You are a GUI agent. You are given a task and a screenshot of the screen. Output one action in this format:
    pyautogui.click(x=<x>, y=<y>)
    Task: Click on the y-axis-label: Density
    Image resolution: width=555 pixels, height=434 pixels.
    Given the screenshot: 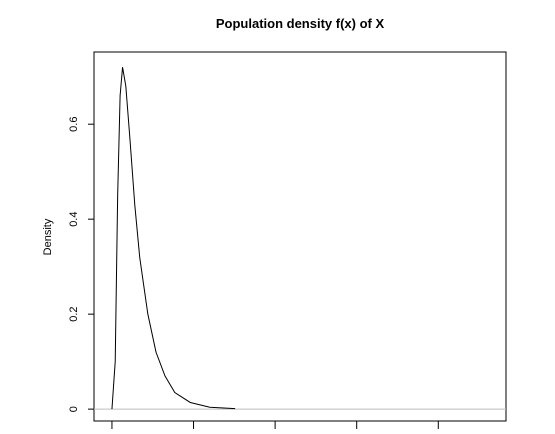 What is the action you would take?
    pyautogui.click(x=48, y=236)
    